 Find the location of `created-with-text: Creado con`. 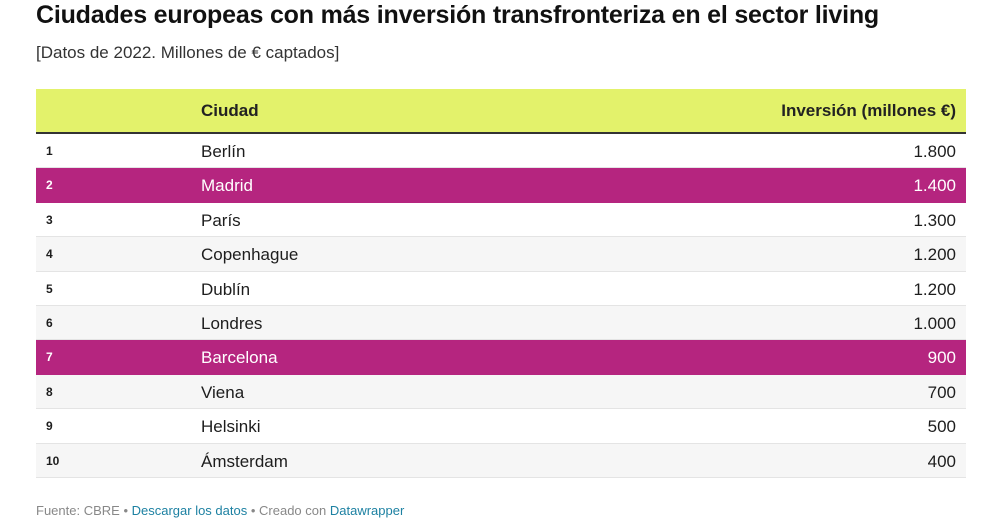

created-with-text: Creado con is located at coordinates (293, 510).